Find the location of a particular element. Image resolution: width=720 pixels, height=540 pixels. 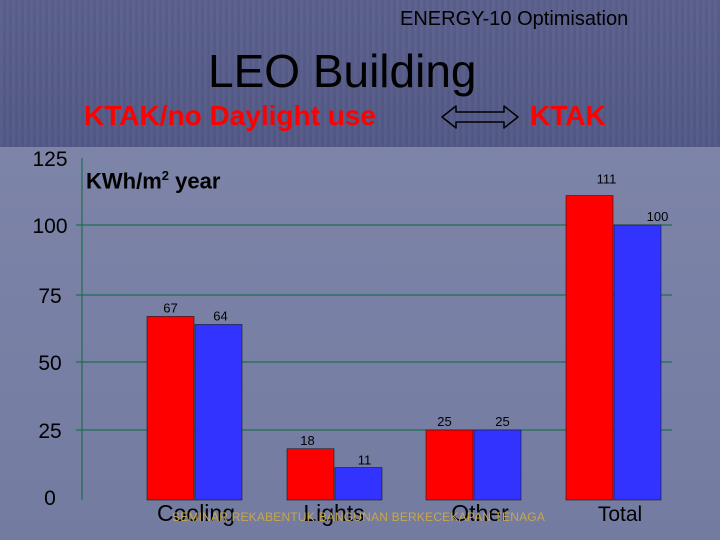

top-caption: ENERGY-10 Optimisation is located at coordinates (514, 19).